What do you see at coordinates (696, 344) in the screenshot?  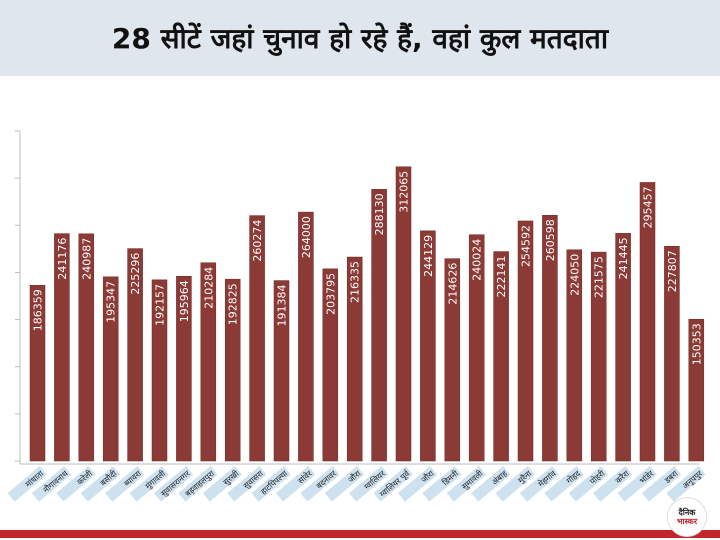 I see `bar-value-label: 150353` at bounding box center [696, 344].